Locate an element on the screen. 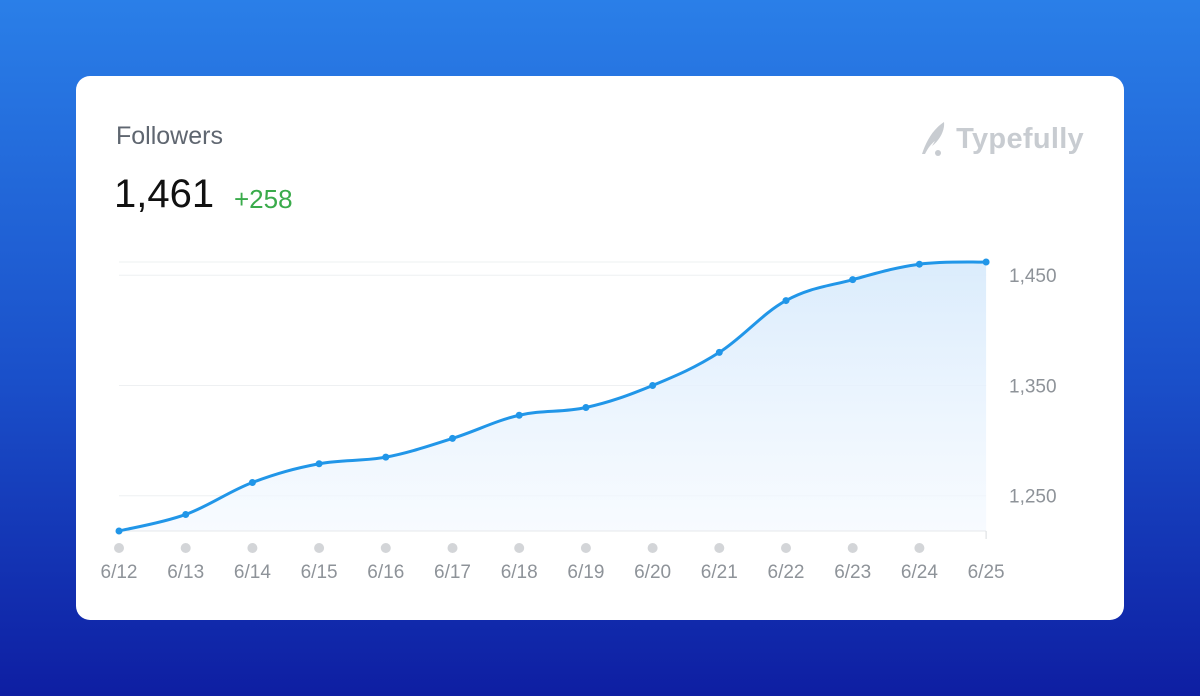  x-tick-label: 6/19 is located at coordinates (585, 572).